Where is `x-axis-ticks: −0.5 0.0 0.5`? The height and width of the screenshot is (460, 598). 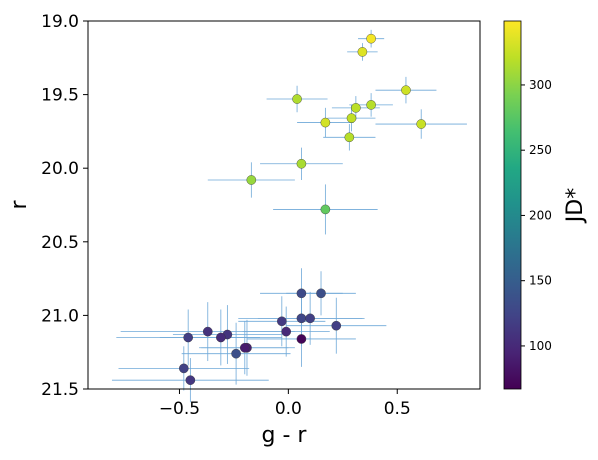 x-axis-ticks: −0.5 0.0 0.5 is located at coordinates (285, 404).